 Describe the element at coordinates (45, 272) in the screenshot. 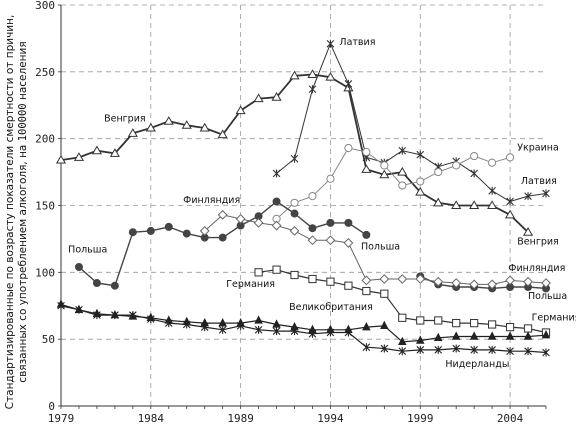

I see `y-tick-label-100: 100` at that location.